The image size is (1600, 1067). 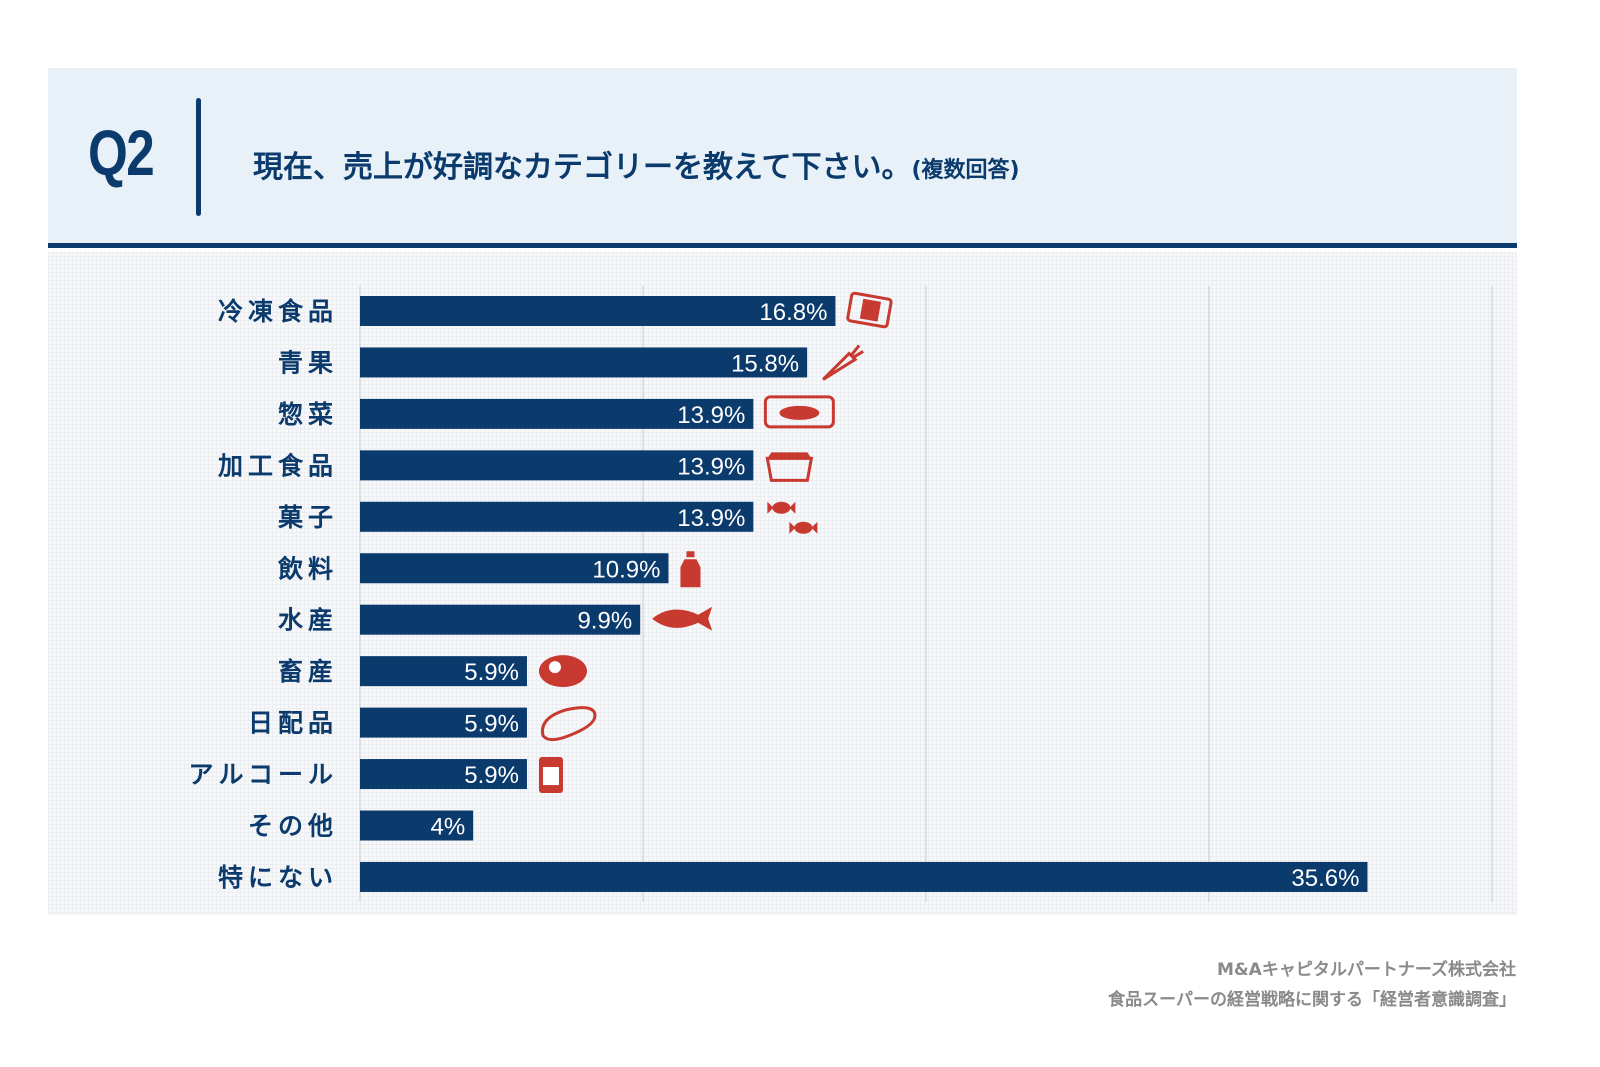 I want to click on carrot-icon, so click(x=843, y=362).